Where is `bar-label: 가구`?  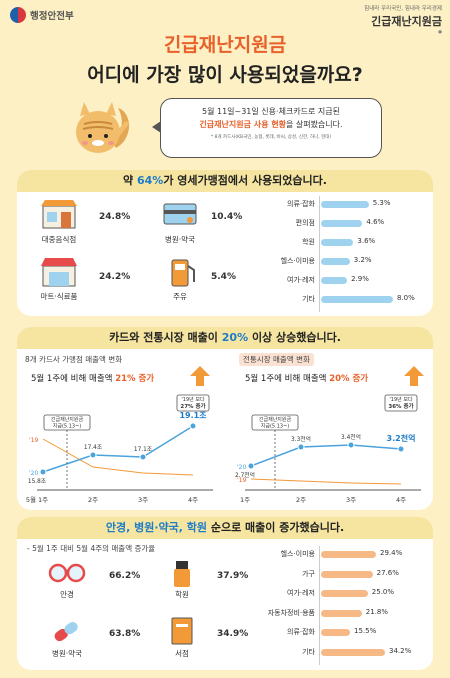
bar-label: 가구 is located at coordinates (308, 573).